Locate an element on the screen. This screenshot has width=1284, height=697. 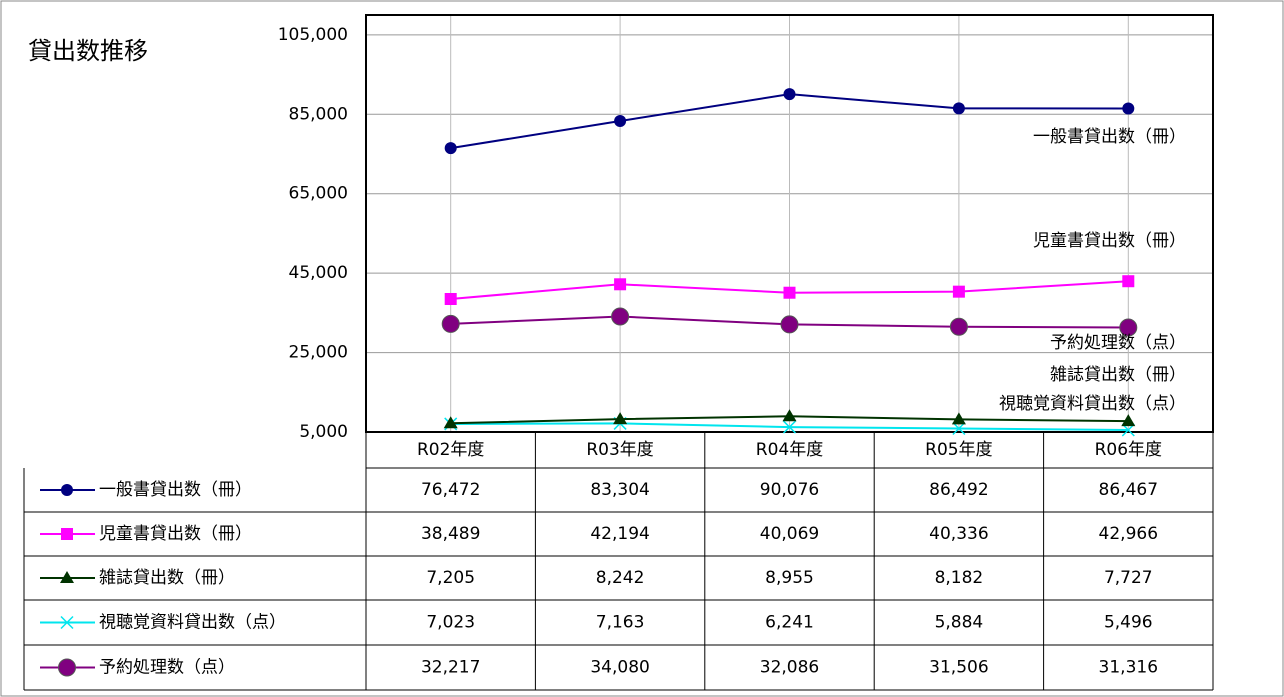
y-tick-label: 45,000 is located at coordinates (318, 273).